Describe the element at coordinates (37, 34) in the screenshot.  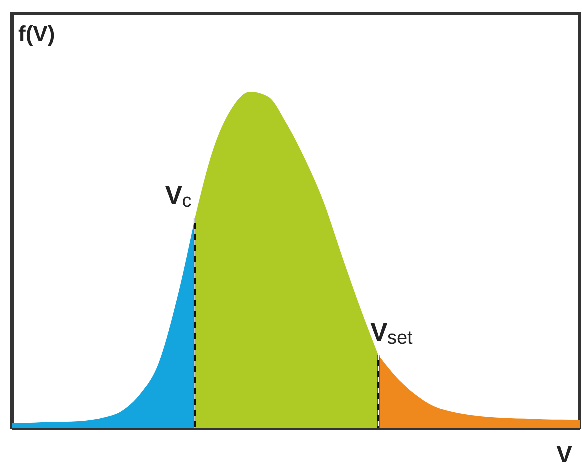
I see `y-axis-title: f(V)` at that location.